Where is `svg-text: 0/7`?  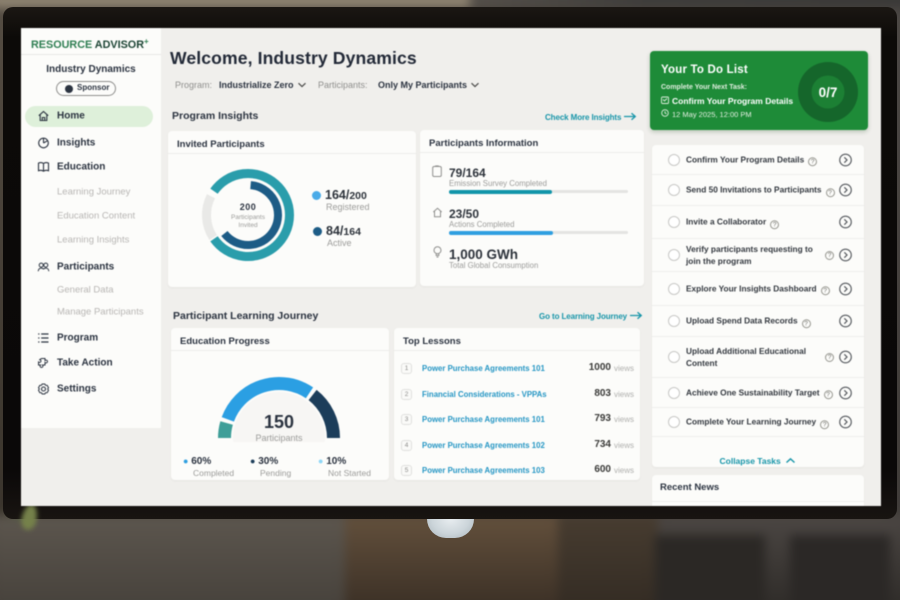
svg-text: 0/7 is located at coordinates (828, 92).